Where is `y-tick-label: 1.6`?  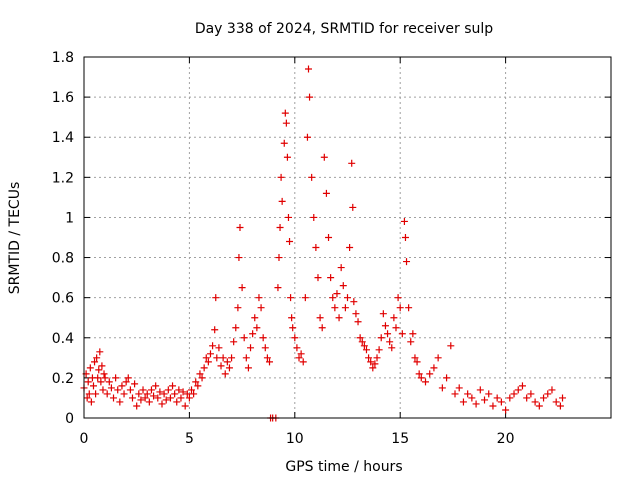 y-tick-label: 1.6 is located at coordinates (63, 98).